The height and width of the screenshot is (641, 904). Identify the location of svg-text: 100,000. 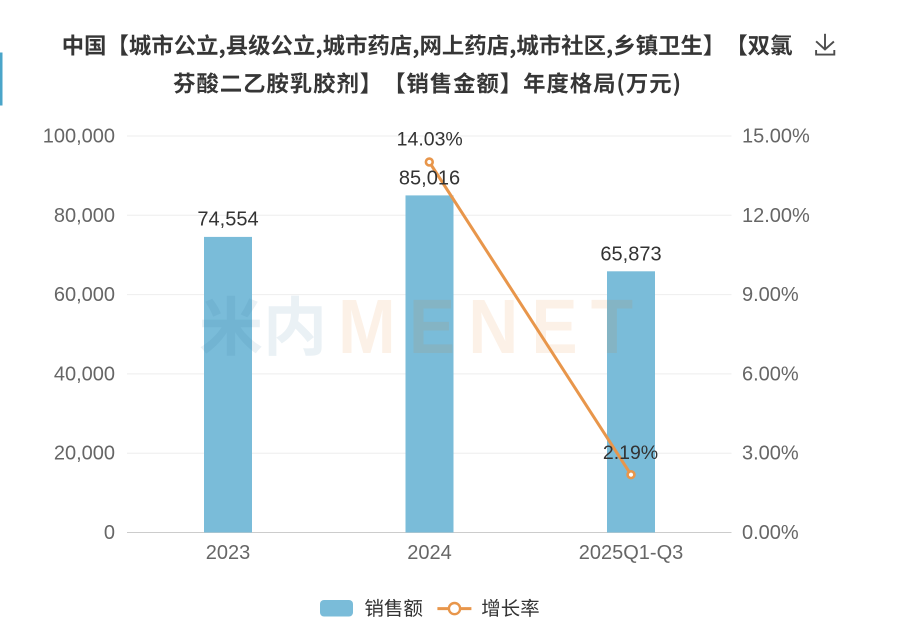
(79, 137).